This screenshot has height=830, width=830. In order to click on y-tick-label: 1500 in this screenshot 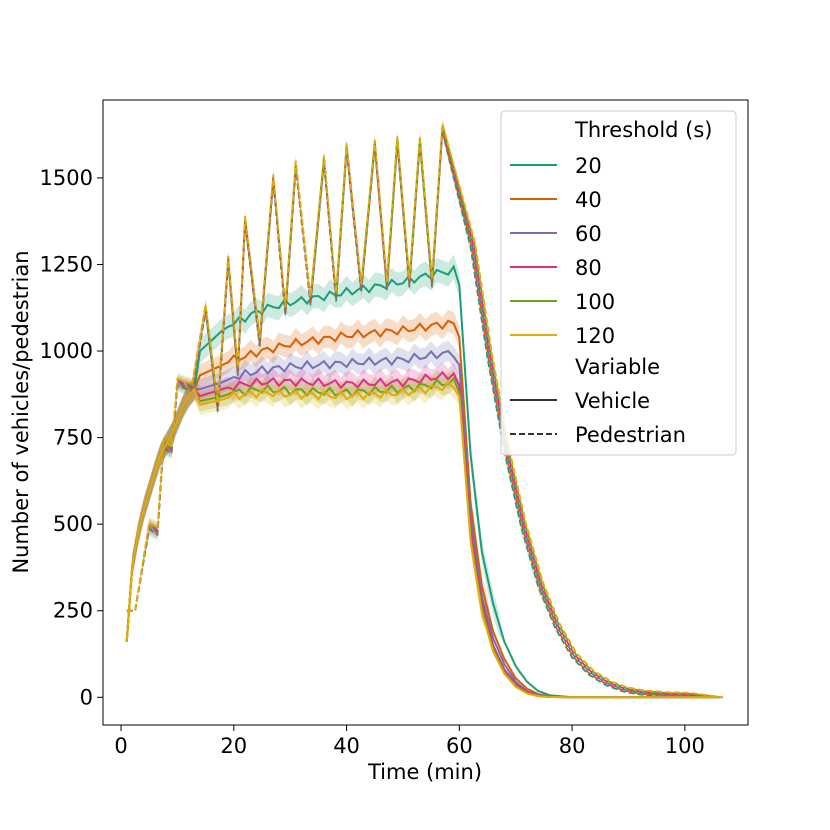, I will do `click(66, 178)`.